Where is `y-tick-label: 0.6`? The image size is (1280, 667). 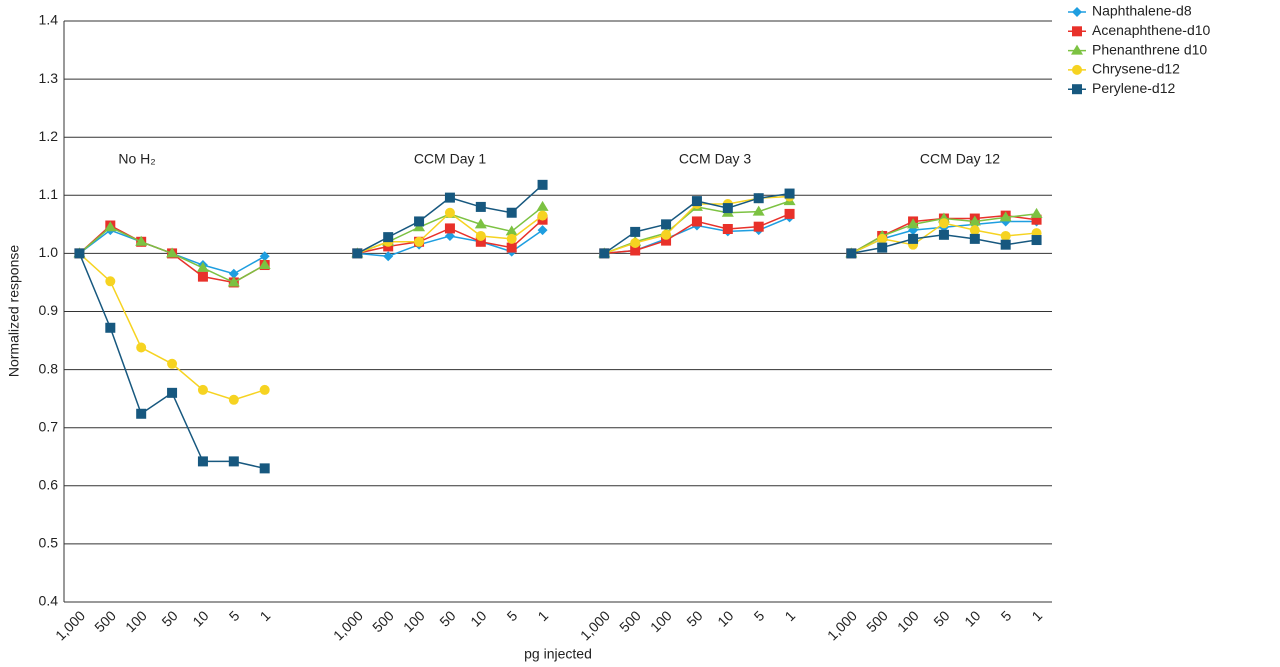
y-tick-label: 0.6 is located at coordinates (49, 485).